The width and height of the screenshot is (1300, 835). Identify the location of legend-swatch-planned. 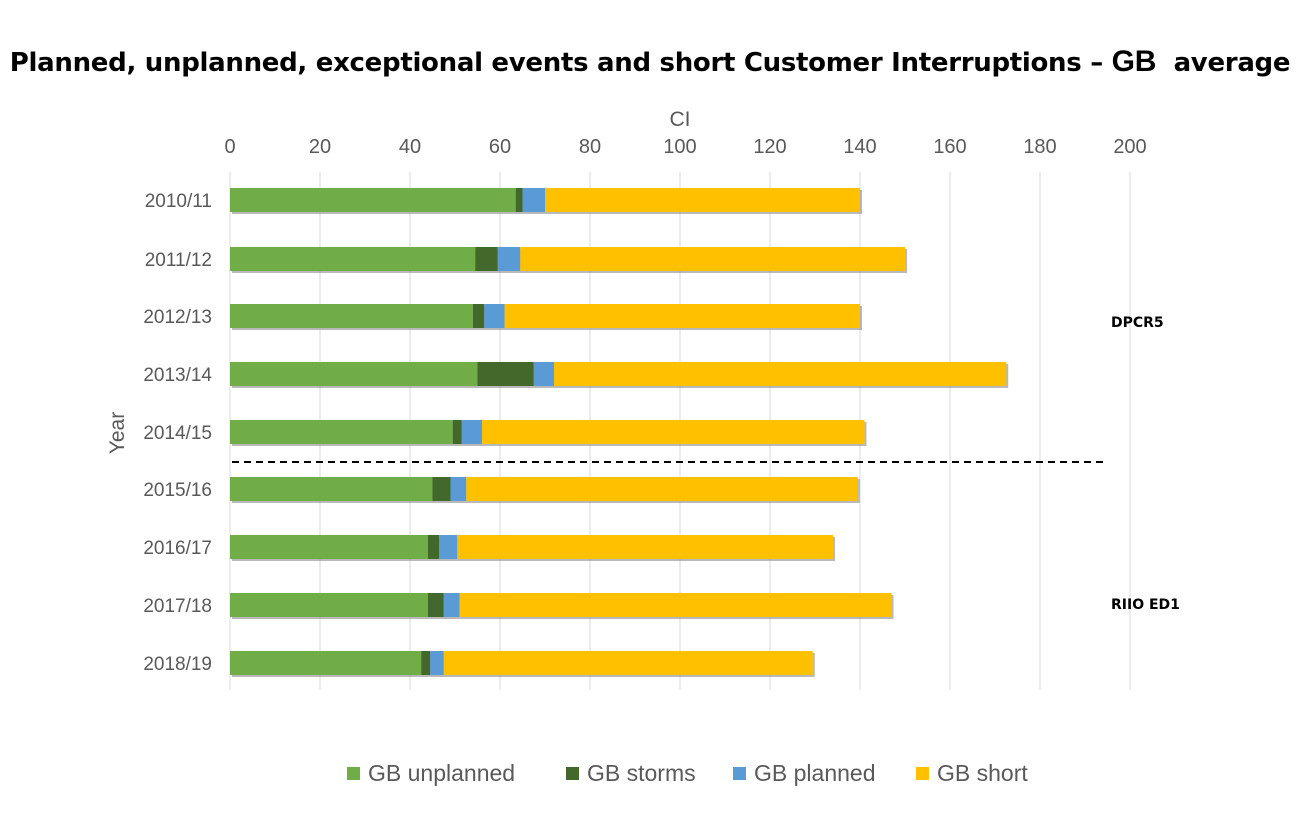
(739, 773).